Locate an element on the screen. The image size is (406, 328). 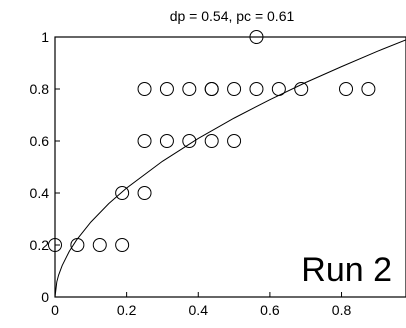
x-tick-label: 0.4 is located at coordinates (199, 310).